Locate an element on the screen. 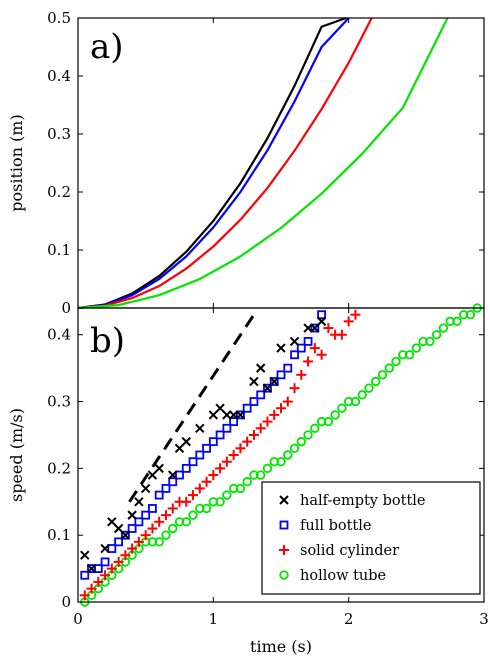 The height and width of the screenshot is (663, 490). reference-dashed-line is located at coordinates (192, 408).